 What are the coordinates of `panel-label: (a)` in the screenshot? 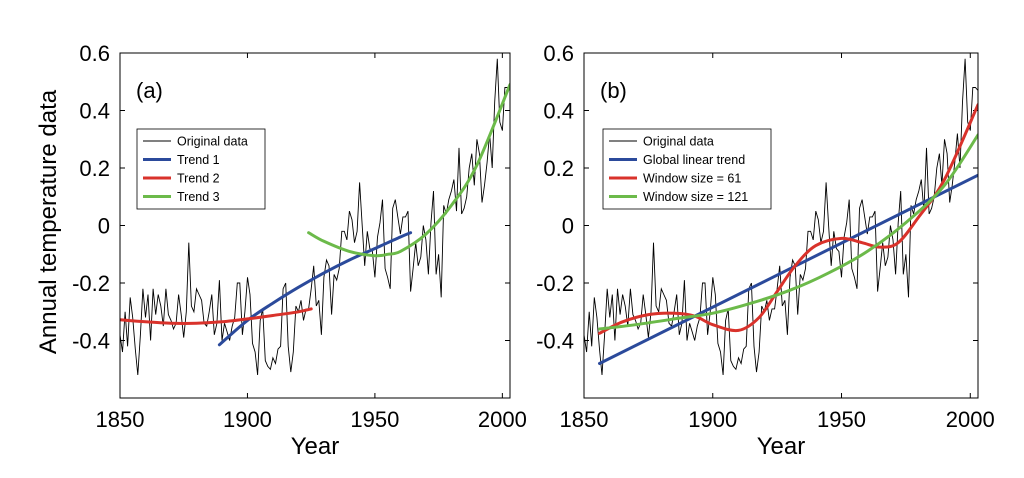 It's located at (149, 90).